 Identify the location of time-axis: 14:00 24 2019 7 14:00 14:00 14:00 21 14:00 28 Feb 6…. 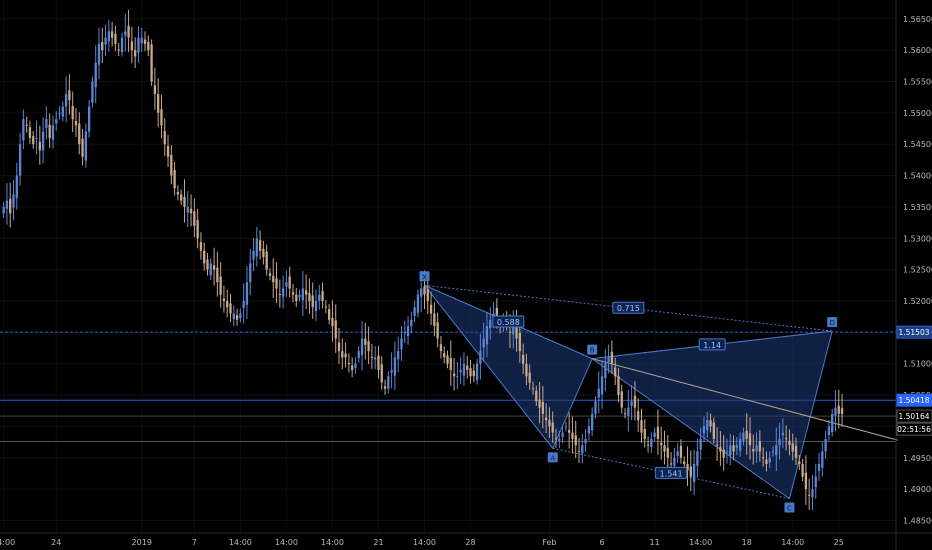
(422, 542).